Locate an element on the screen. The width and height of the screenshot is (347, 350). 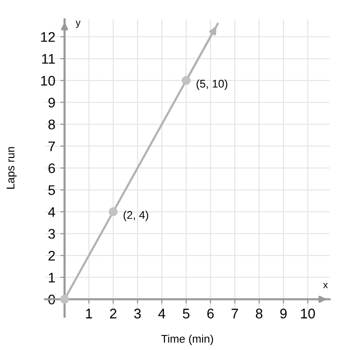
y-axis-title: Laps run is located at coordinates (11, 168).